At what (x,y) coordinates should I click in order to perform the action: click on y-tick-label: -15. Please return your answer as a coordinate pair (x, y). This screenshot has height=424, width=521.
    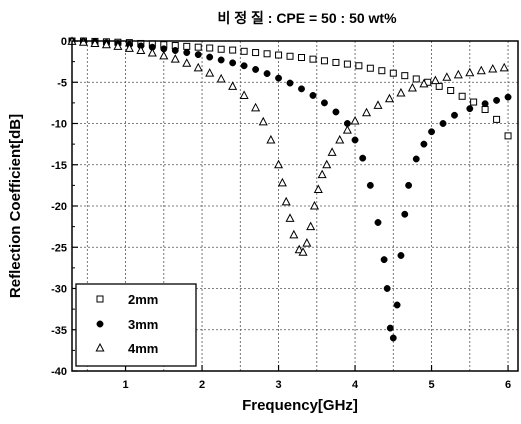
    Looking at the image, I should click on (59, 166).